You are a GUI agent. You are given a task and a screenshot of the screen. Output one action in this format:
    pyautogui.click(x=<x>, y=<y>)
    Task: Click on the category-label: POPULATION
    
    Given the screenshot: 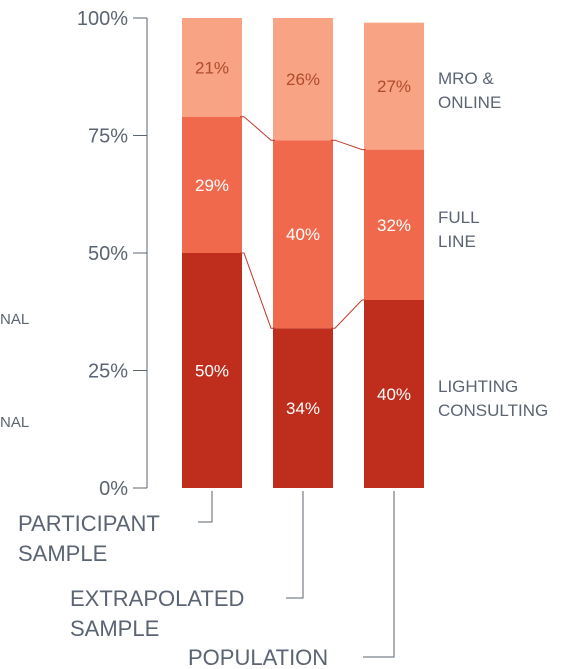 What is the action you would take?
    pyautogui.click(x=258, y=657)
    